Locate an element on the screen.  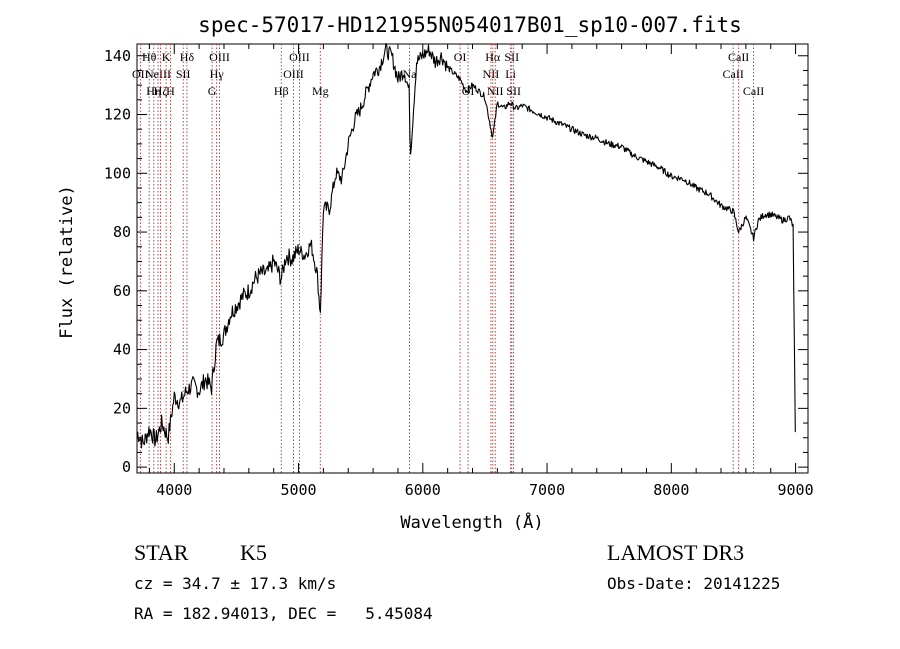
line-marker-label: K is located at coordinates (166, 57).